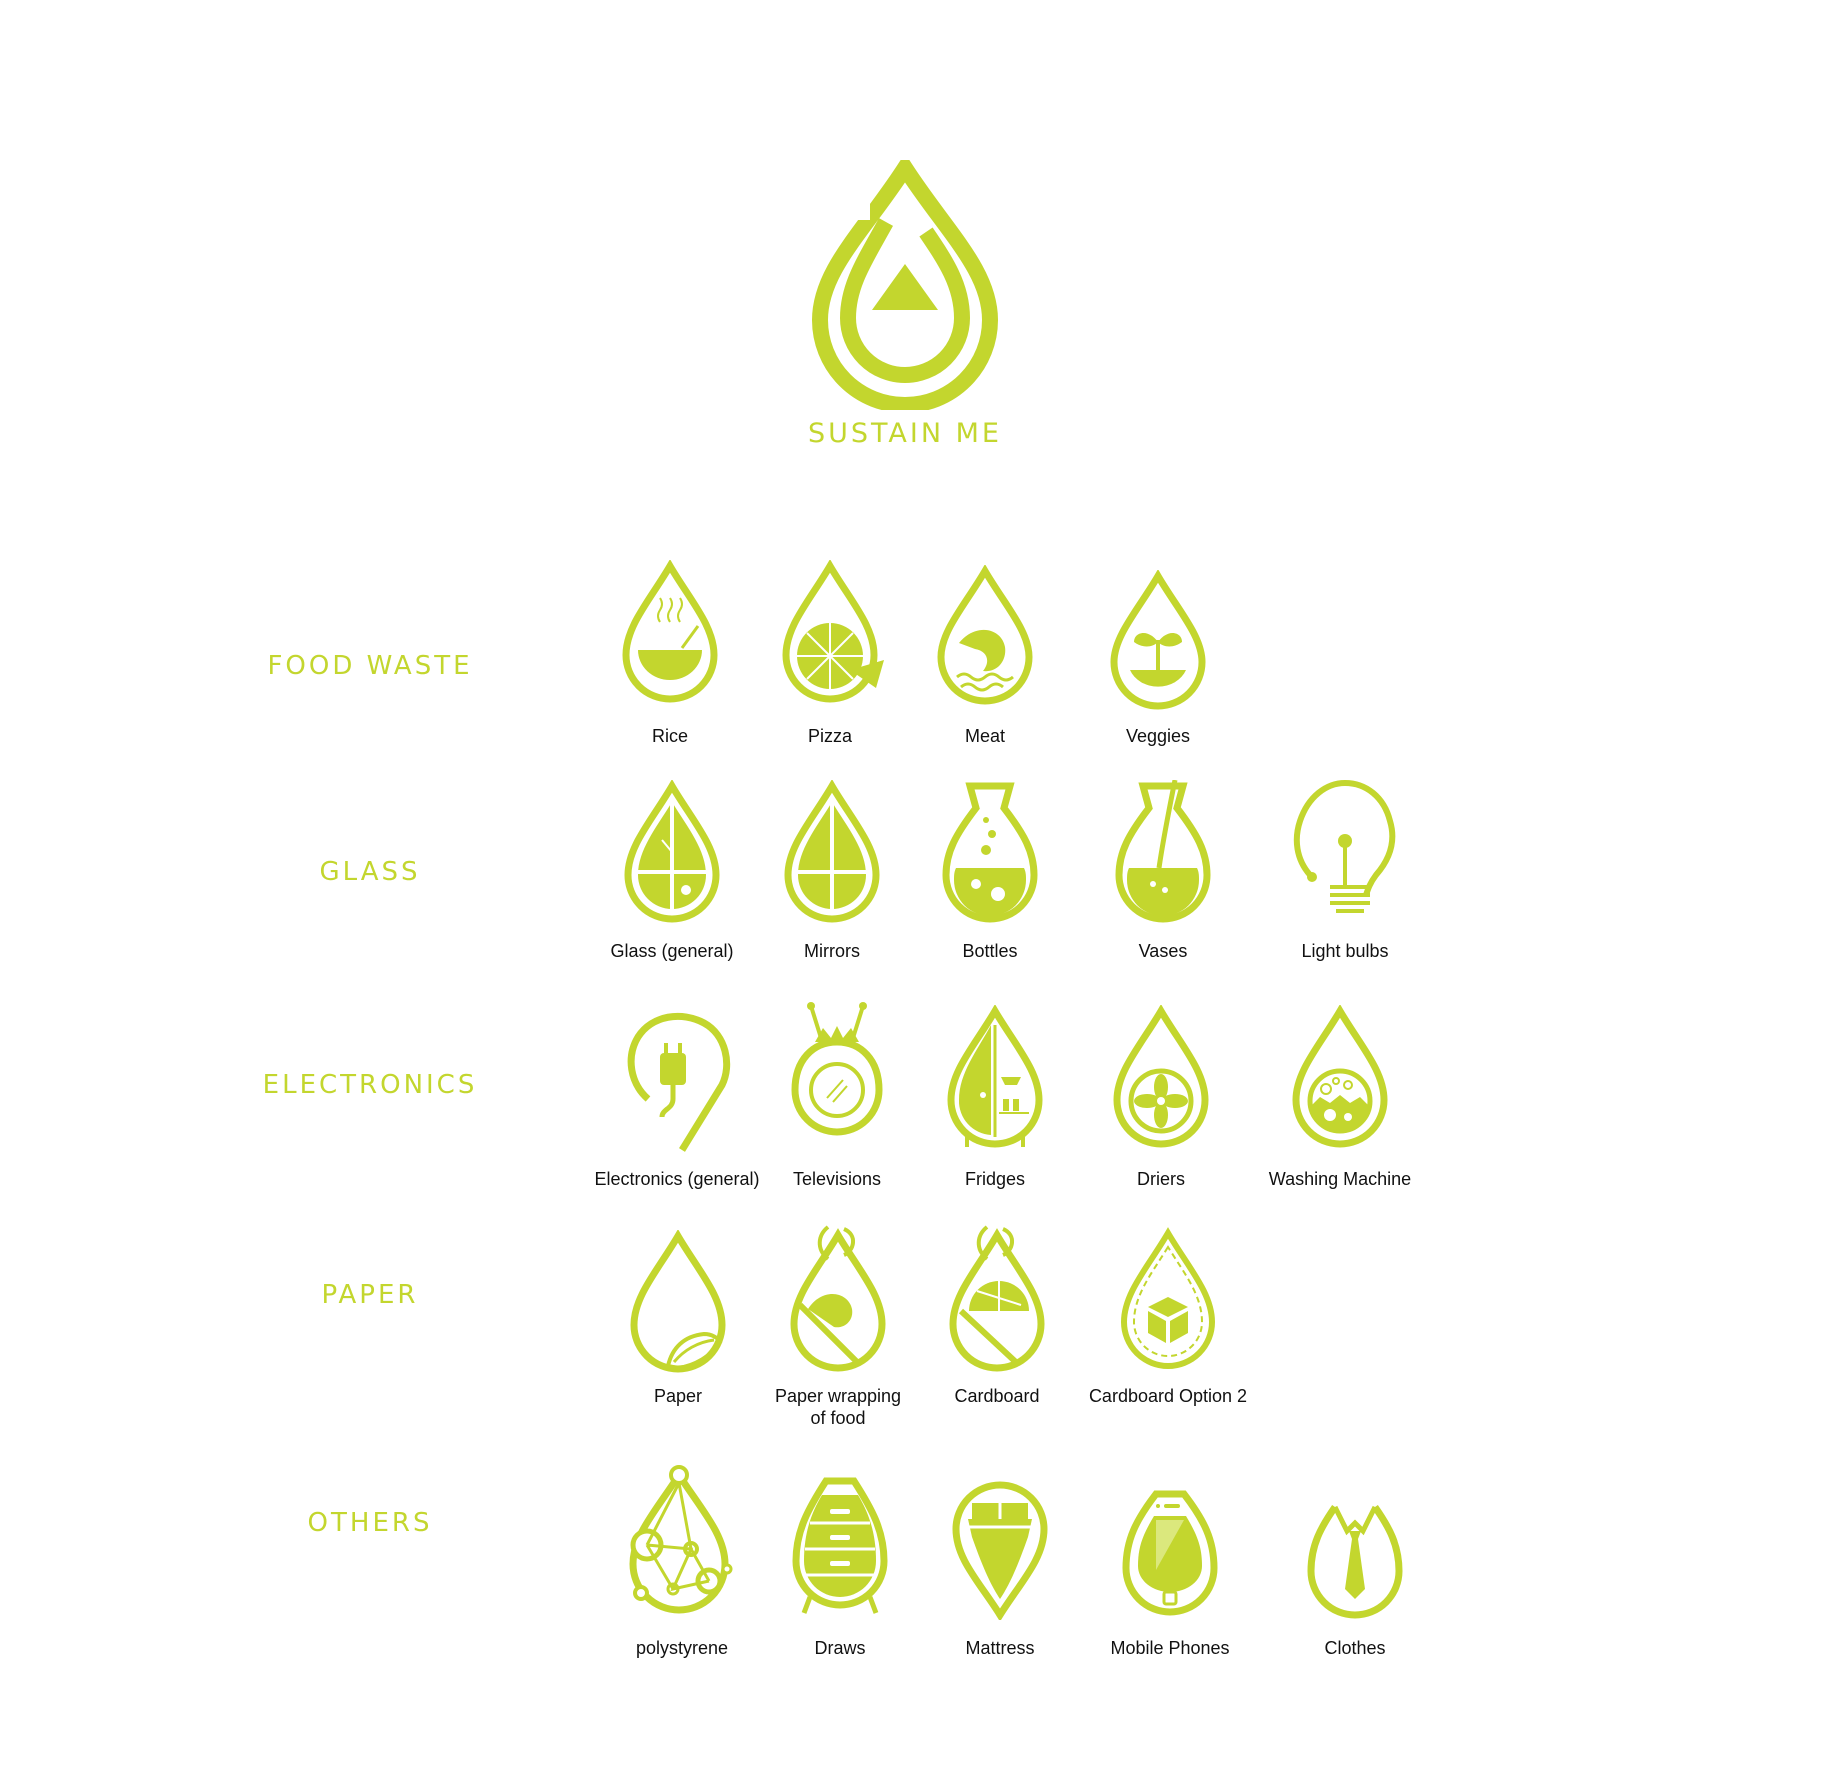 The height and width of the screenshot is (1781, 1828). I want to click on rice-bowl-icon, so click(670, 631).